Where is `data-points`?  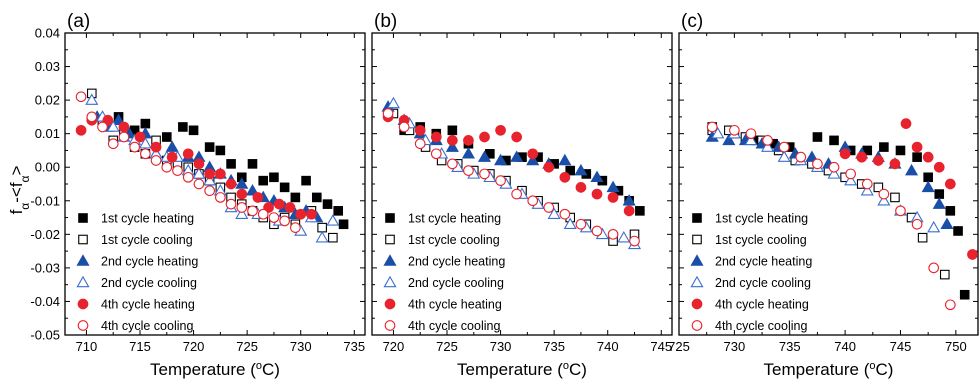
data-points is located at coordinates (513, 173).